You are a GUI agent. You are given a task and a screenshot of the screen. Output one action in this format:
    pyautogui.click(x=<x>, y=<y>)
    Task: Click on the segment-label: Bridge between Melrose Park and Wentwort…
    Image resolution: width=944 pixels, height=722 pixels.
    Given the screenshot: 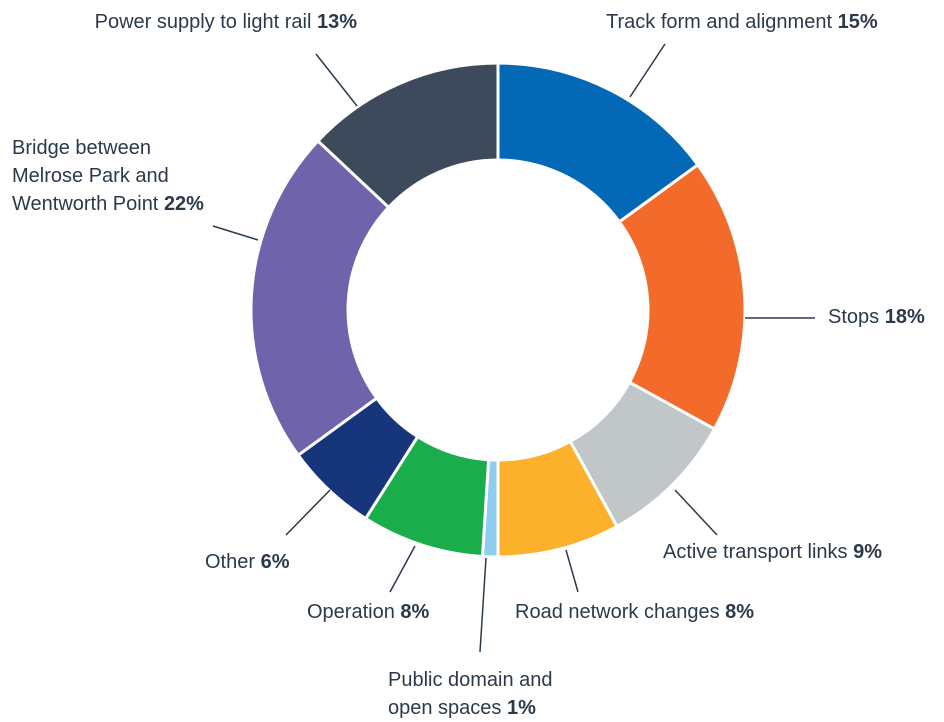 What is the action you would take?
    pyautogui.click(x=108, y=176)
    